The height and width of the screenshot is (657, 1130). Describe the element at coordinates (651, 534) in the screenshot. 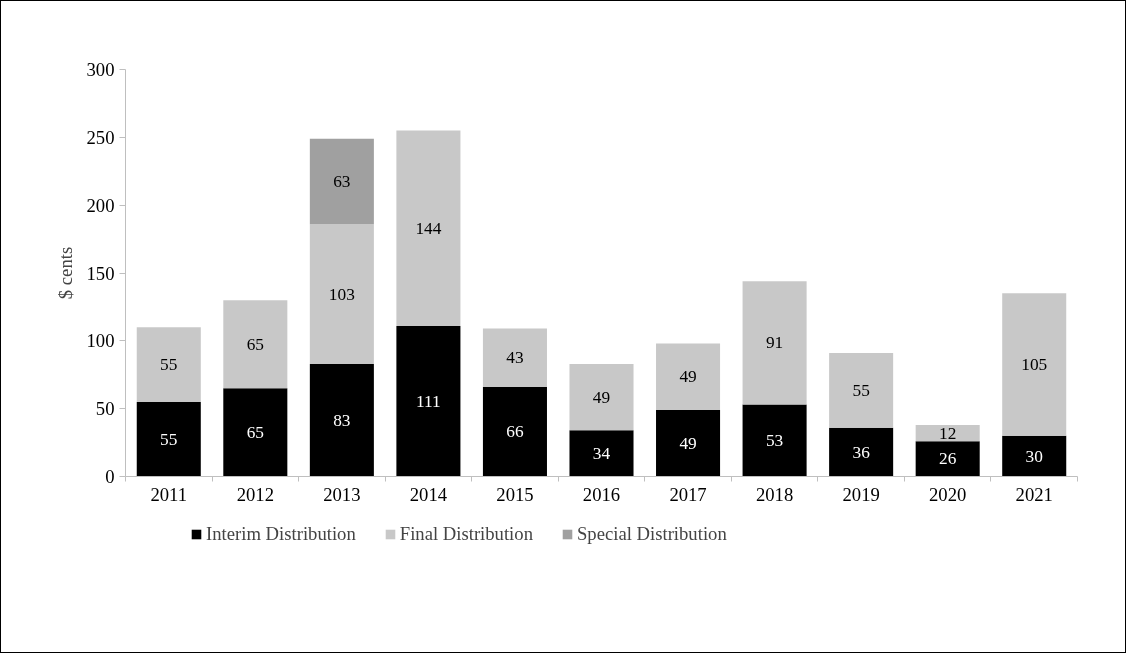

I see `legend-label: Special Distribution` at that location.